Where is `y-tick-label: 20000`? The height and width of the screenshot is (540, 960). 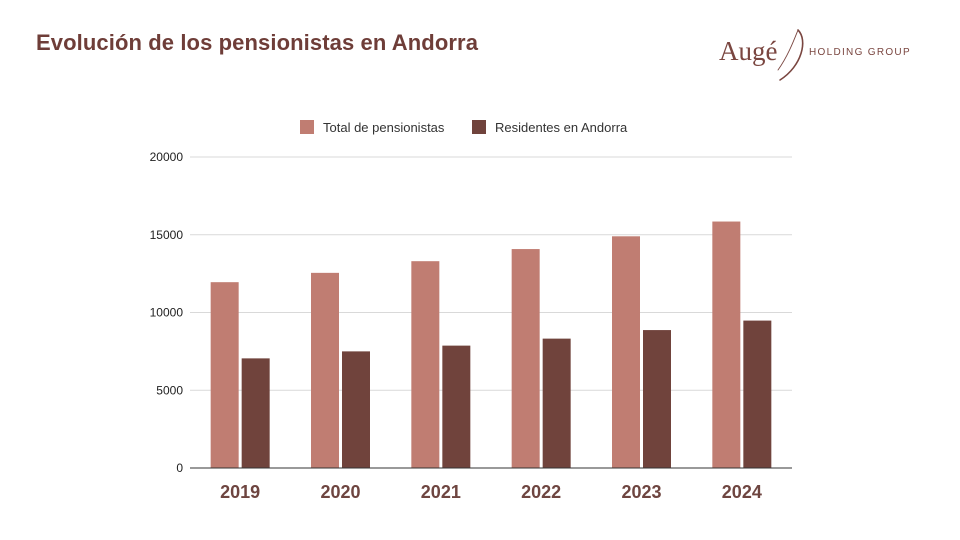 y-tick-label: 20000 is located at coordinates (167, 157).